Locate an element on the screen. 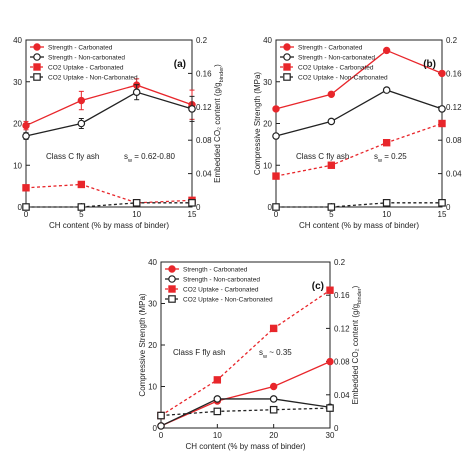 The width and height of the screenshot is (474, 474). annotation-sw: sw = 0.25 is located at coordinates (390, 158).